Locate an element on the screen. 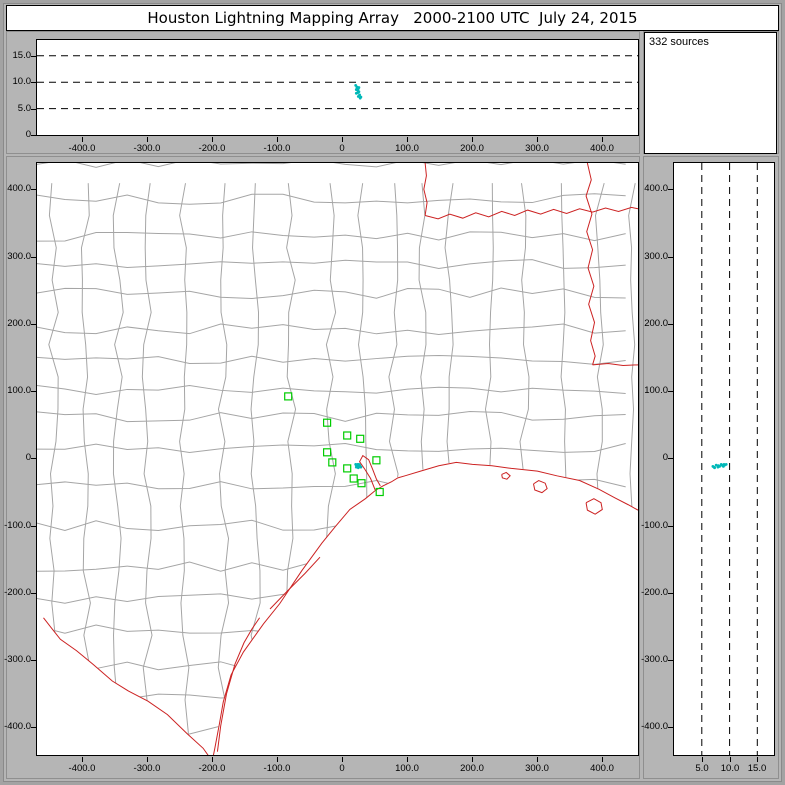  sources-count-label: 332 sources is located at coordinates (679, 42).